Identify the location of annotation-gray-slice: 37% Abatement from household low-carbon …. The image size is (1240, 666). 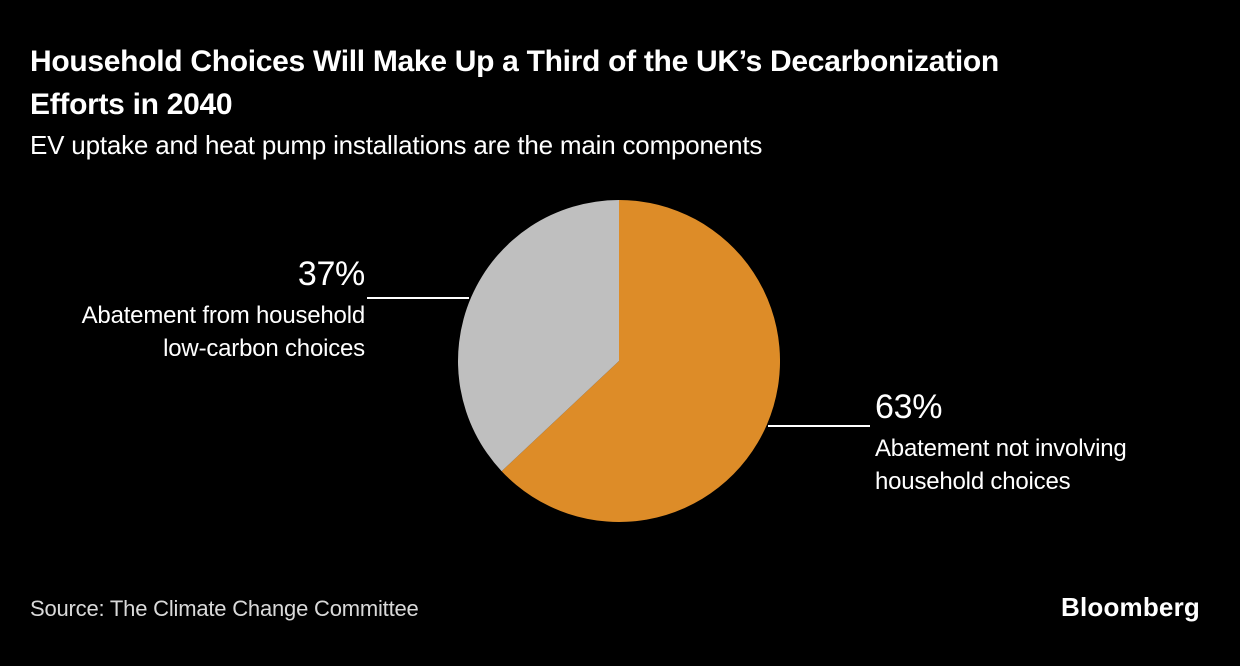
(203, 309).